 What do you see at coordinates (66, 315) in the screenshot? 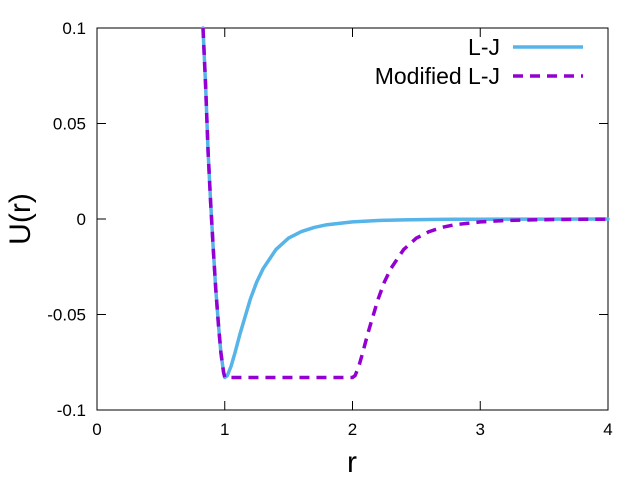
I see `y-tick-label: -0.05` at bounding box center [66, 315].